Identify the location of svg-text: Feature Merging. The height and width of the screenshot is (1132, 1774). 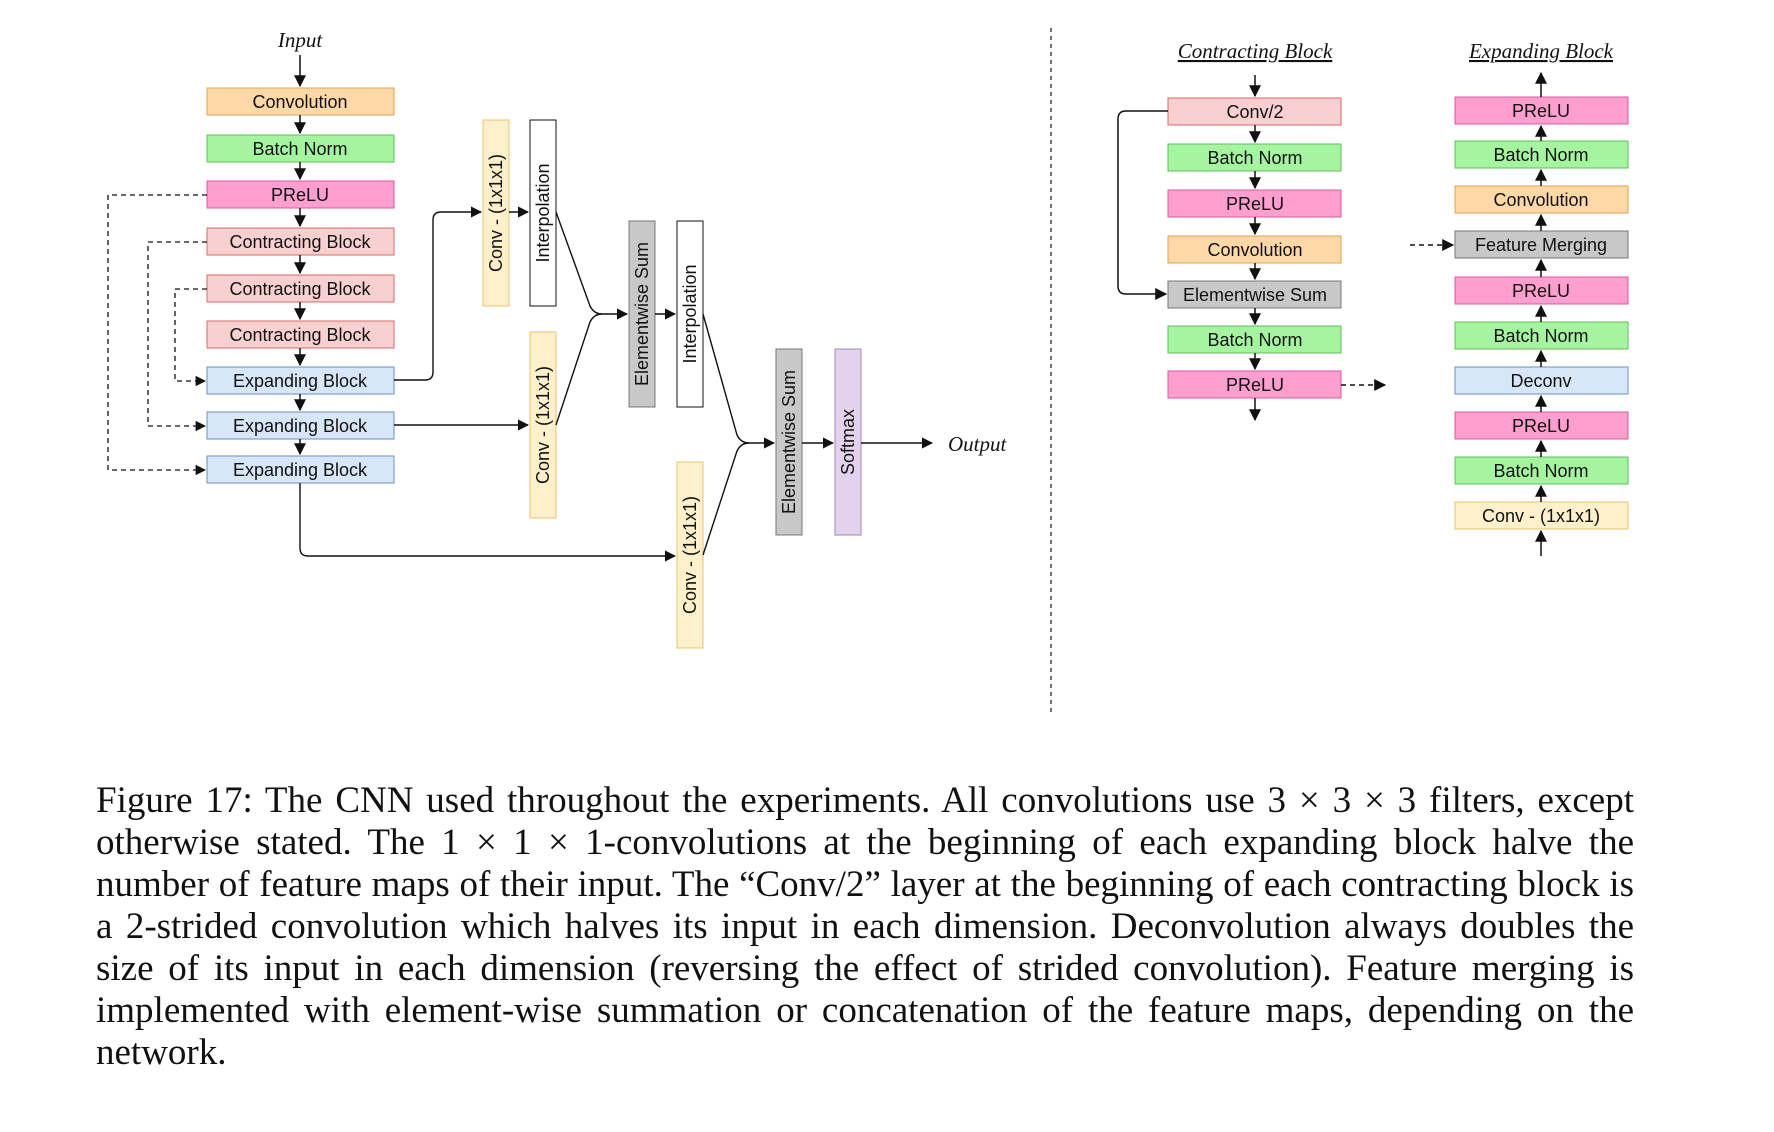
(1541, 245).